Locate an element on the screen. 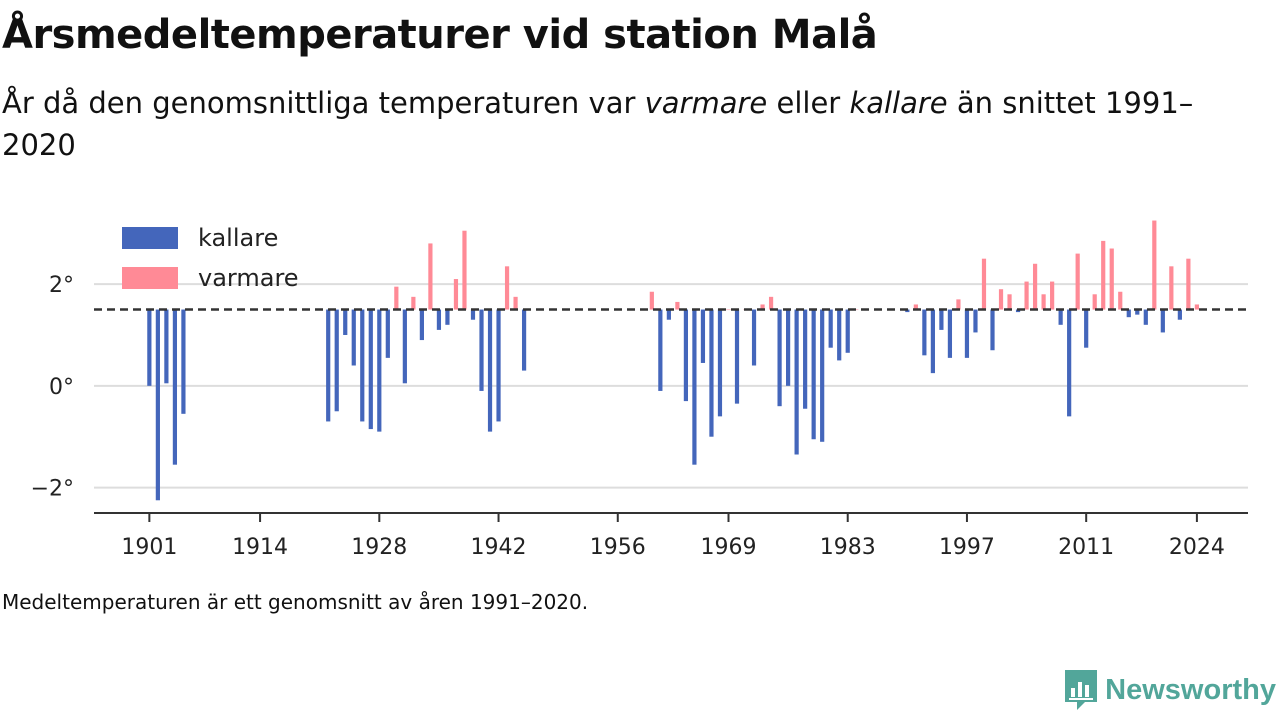  bar-1925 is located at coordinates (353, 337).